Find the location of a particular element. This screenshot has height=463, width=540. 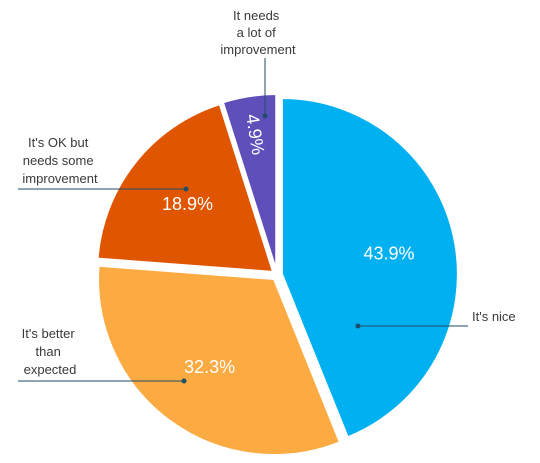

callout-text-ok-needs-some: It's OK but needs some improvement is located at coordinates (60, 160).